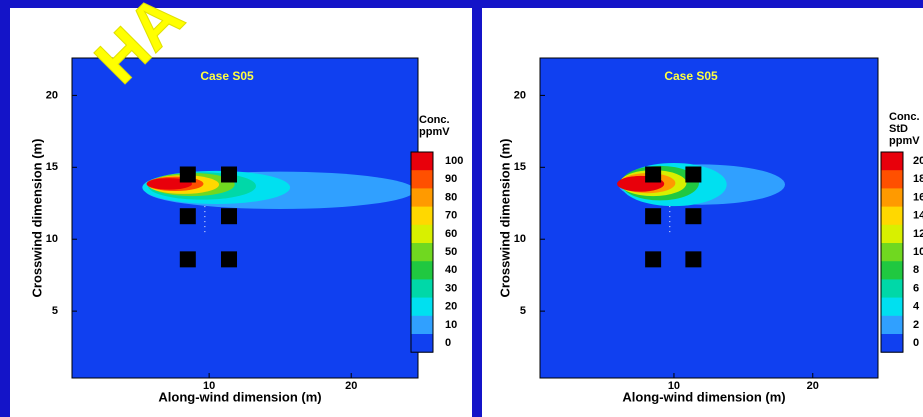 This screenshot has width=923, height=417. What do you see at coordinates (451, 197) in the screenshot?
I see `colorbar-label: 80` at bounding box center [451, 197].